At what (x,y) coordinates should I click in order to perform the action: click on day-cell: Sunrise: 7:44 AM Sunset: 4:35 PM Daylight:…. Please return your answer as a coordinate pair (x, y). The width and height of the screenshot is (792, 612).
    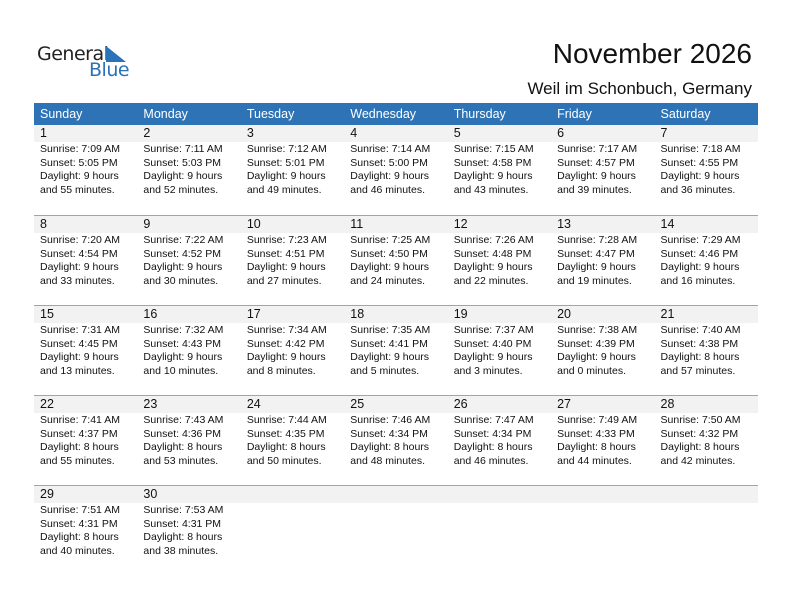
    Looking at the image, I should click on (292, 440).